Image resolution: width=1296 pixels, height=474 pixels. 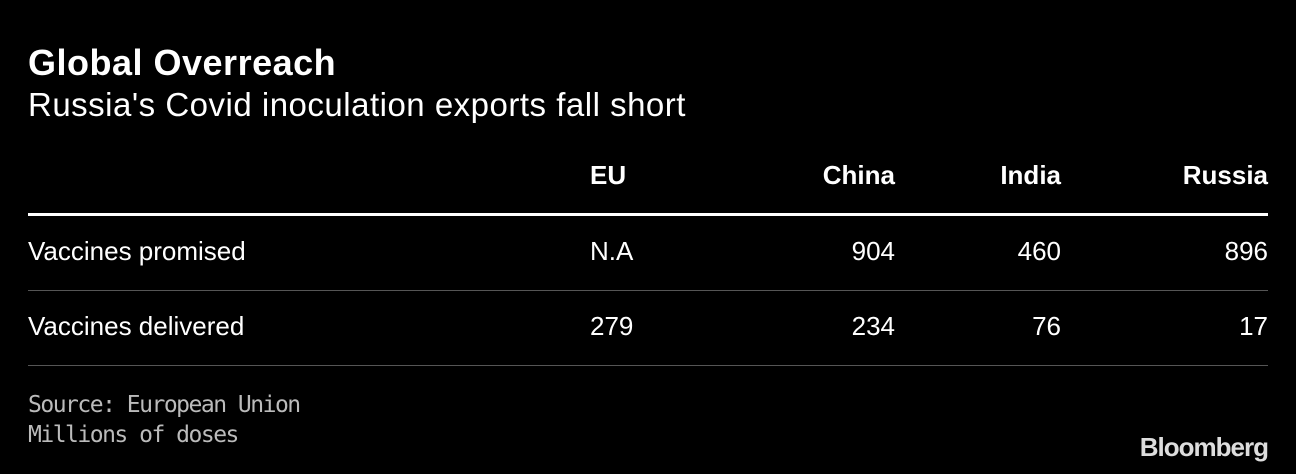 I want to click on row-label: Vaccines promised, so click(x=137, y=251).